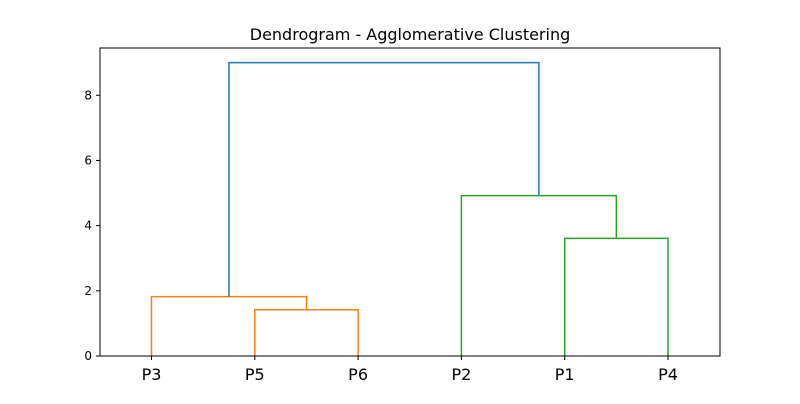 This screenshot has height=404, width=800. What do you see at coordinates (88, 226) in the screenshot?
I see `y-tick-label: 4` at bounding box center [88, 226].